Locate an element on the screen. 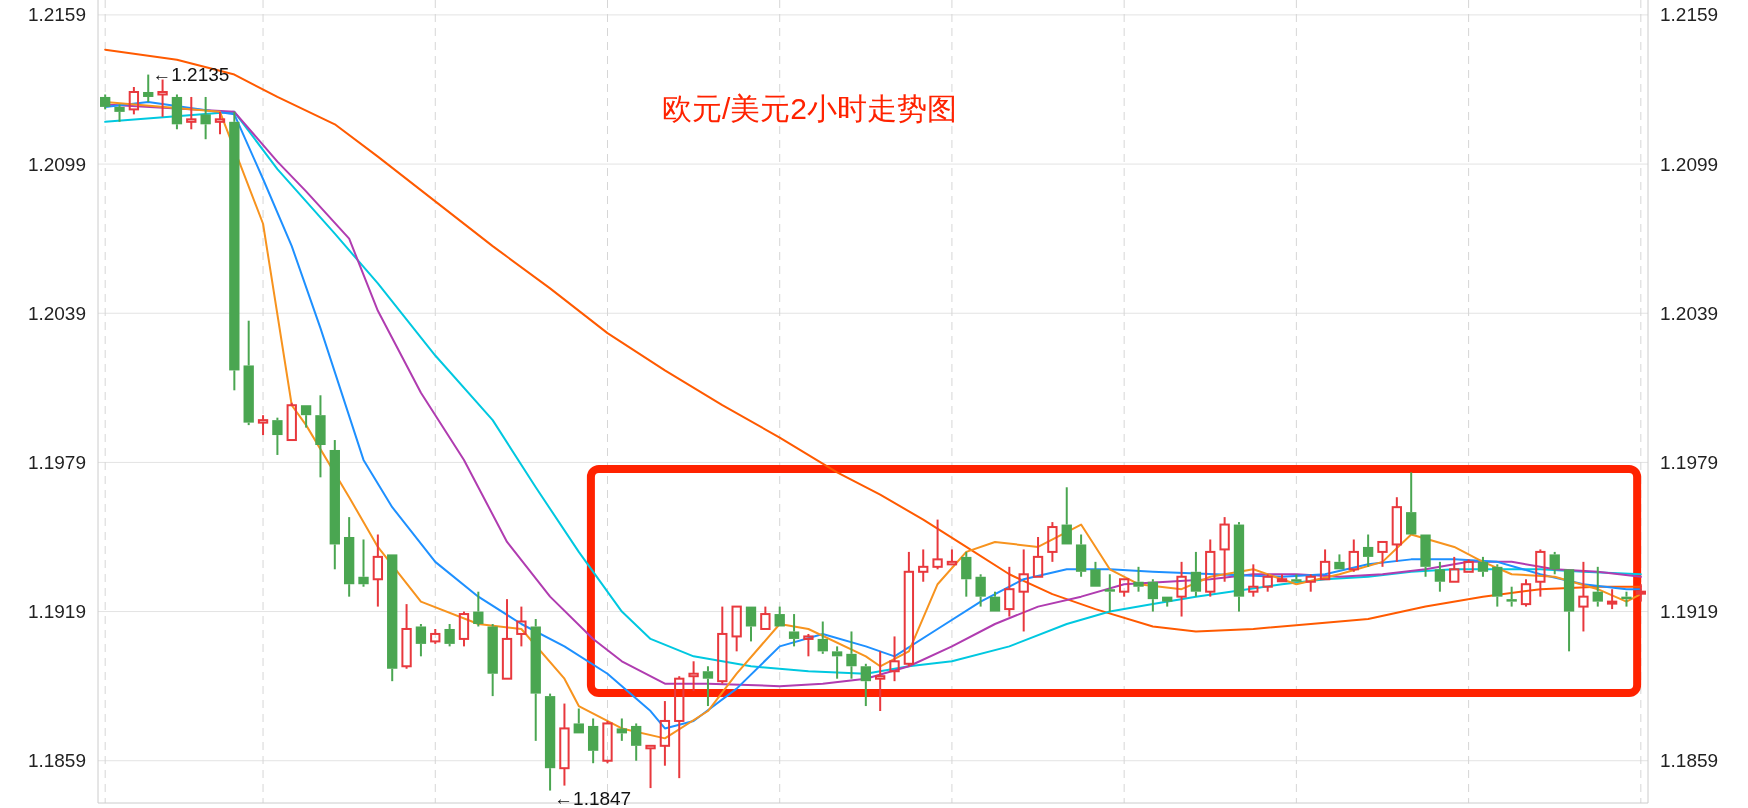 The width and height of the screenshot is (1748, 808). y-tick-label: 1.2039 is located at coordinates (56, 313).